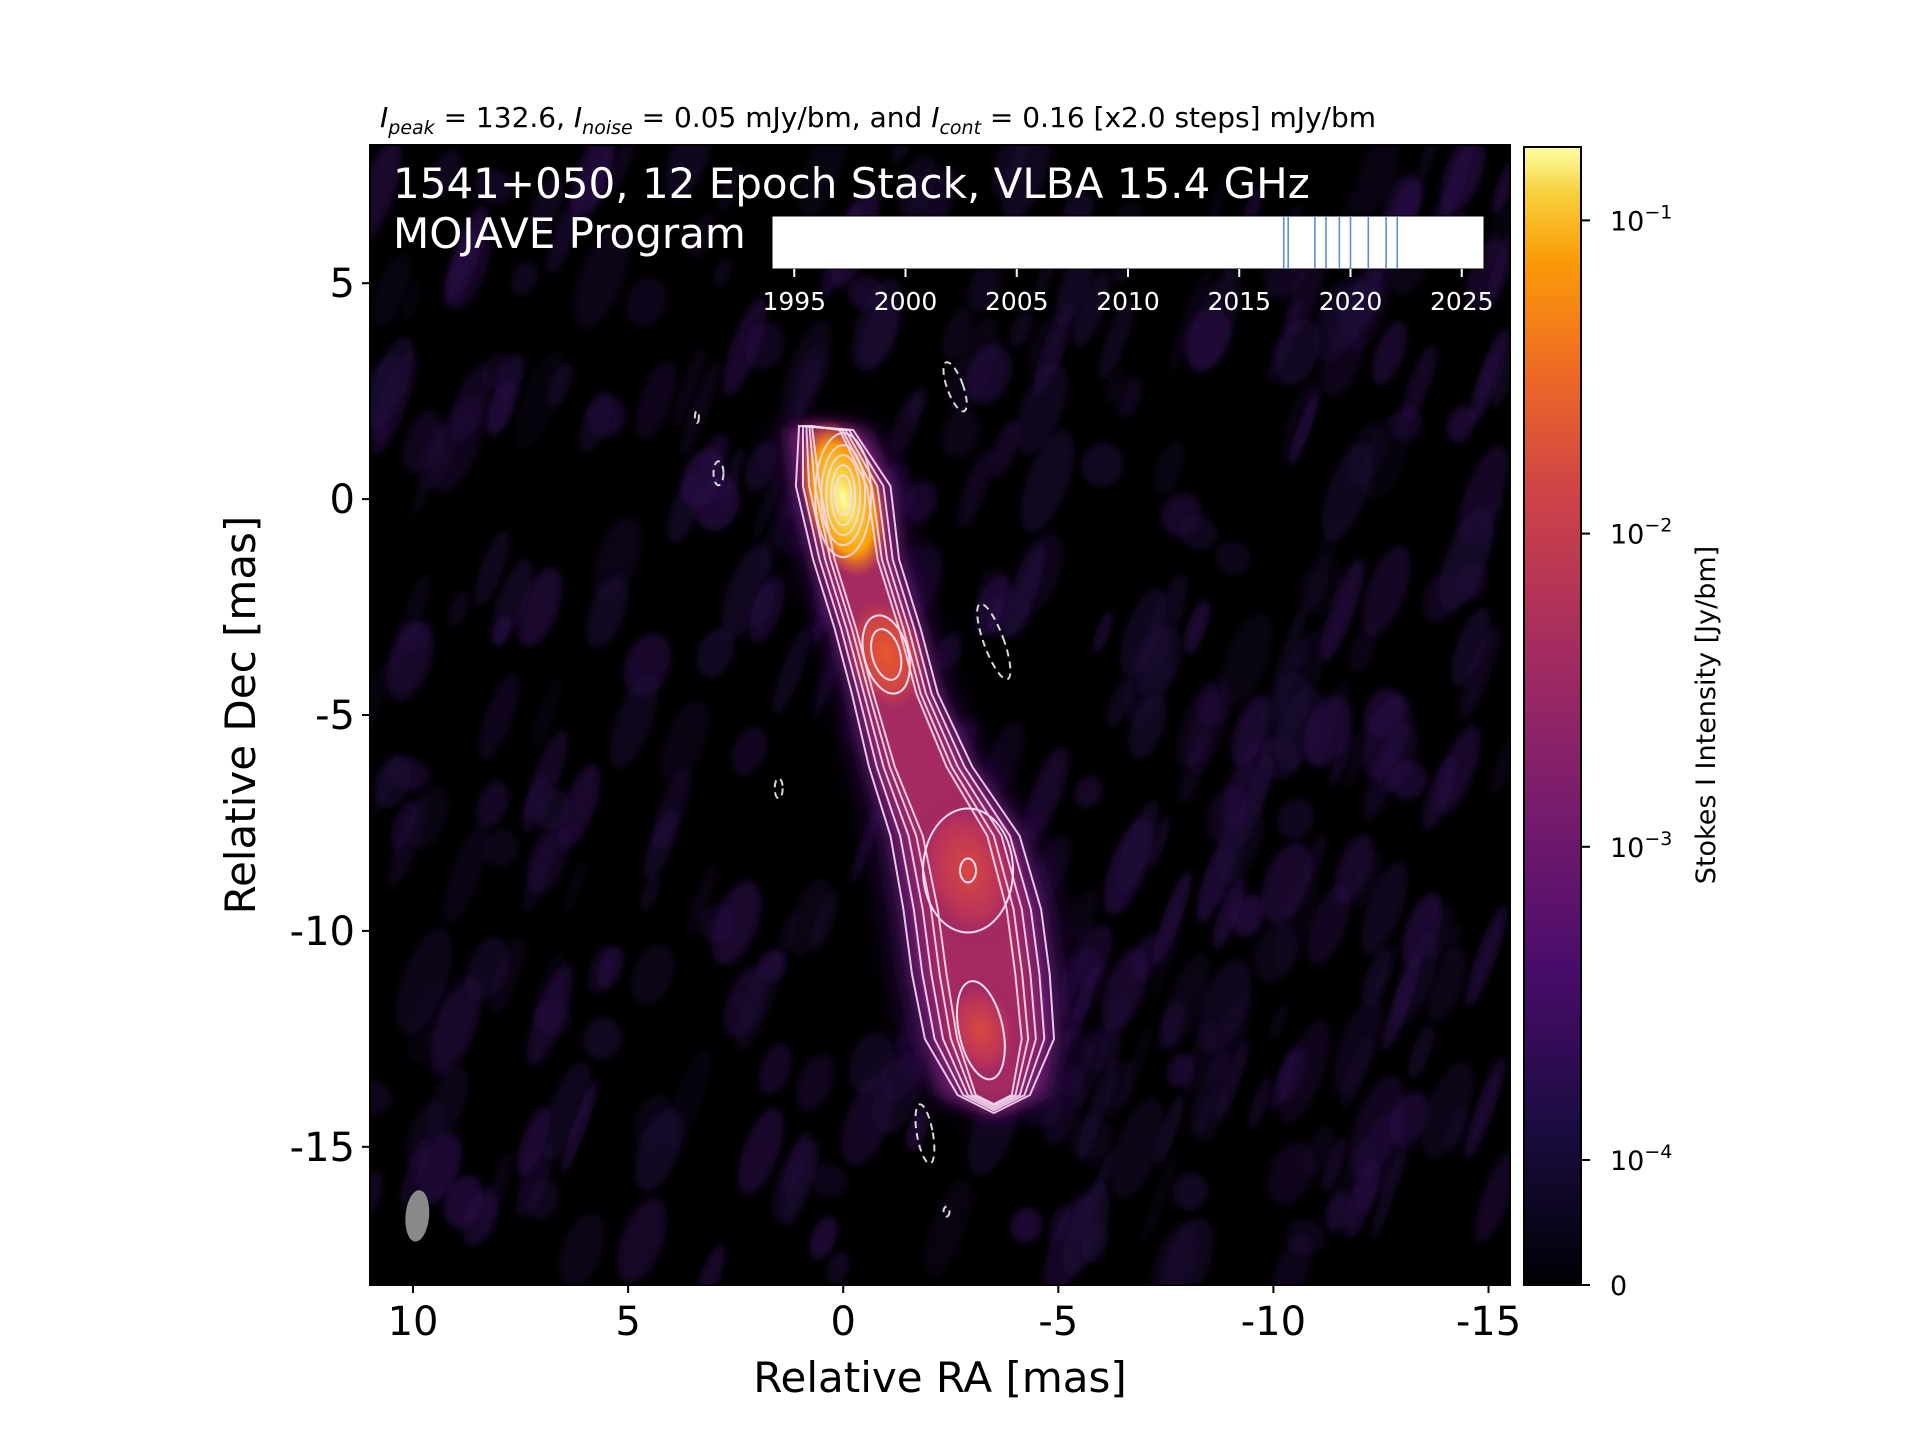 The height and width of the screenshot is (1444, 1920). I want to click on negative-contours, so click(852, 789).